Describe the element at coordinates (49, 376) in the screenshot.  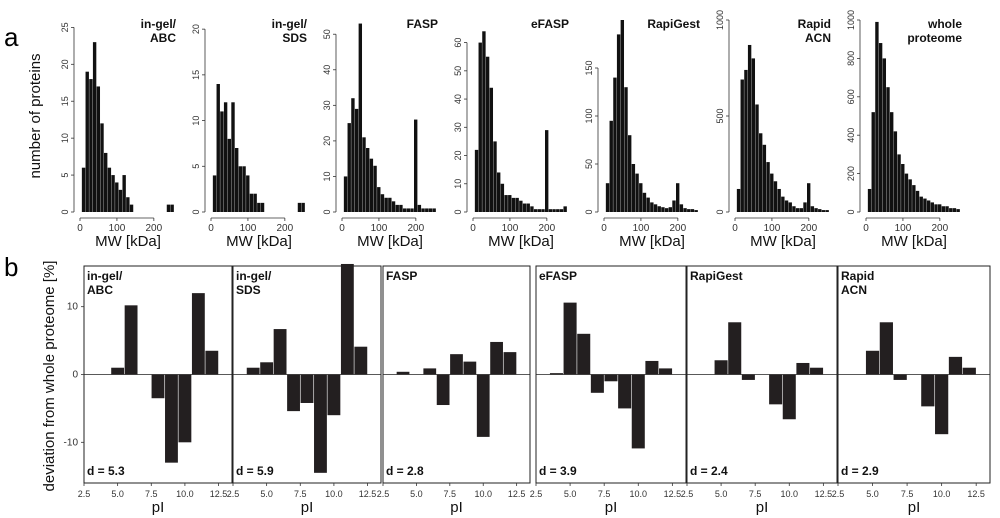
I see `y-axis-label: deviation from whole proteome [%]` at that location.